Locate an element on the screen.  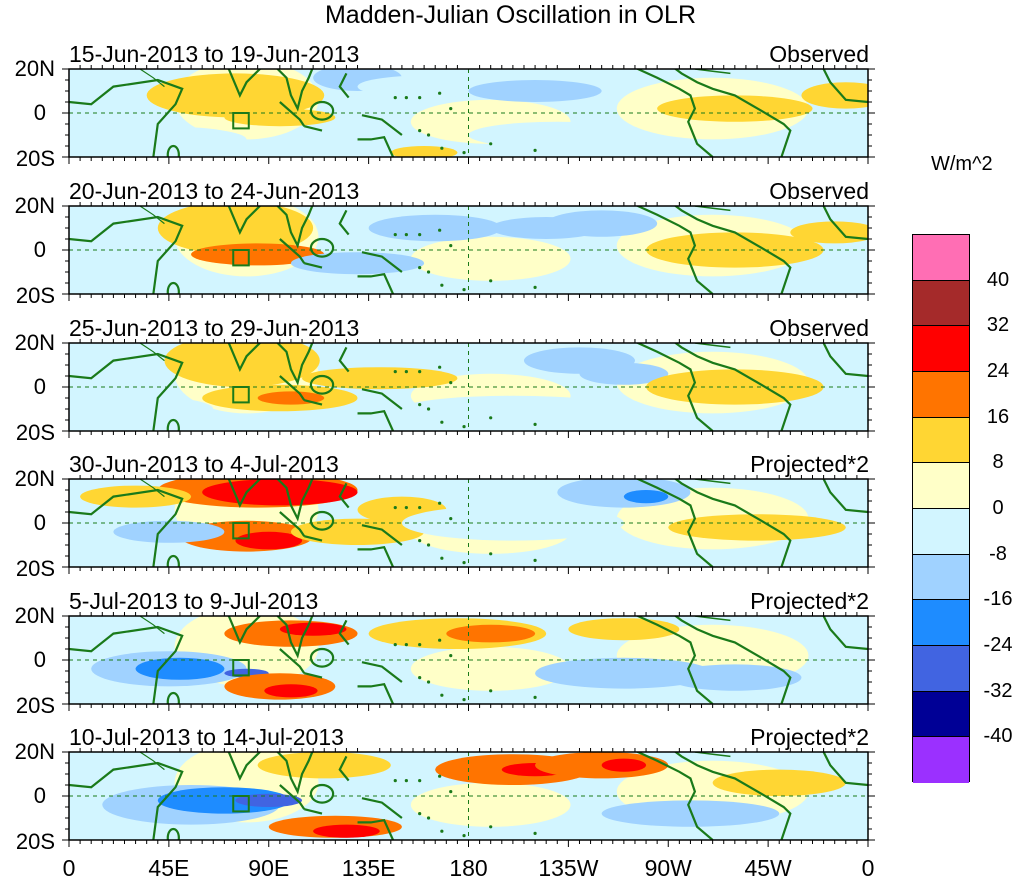
x-label: 45E is located at coordinates (169, 868).